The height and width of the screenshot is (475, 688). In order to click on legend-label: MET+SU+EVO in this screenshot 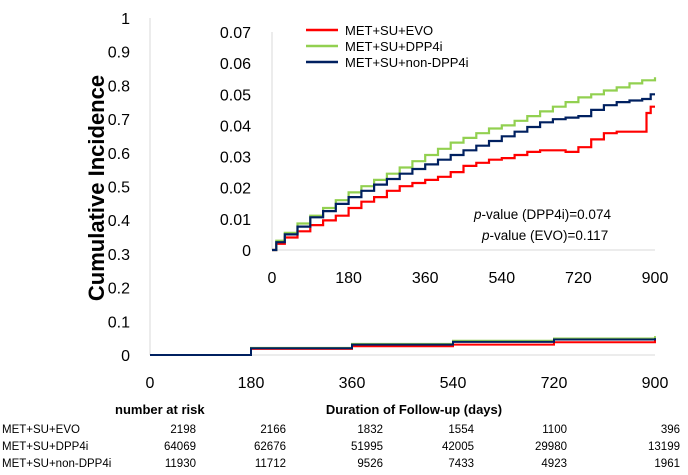, I will do `click(389, 30)`.